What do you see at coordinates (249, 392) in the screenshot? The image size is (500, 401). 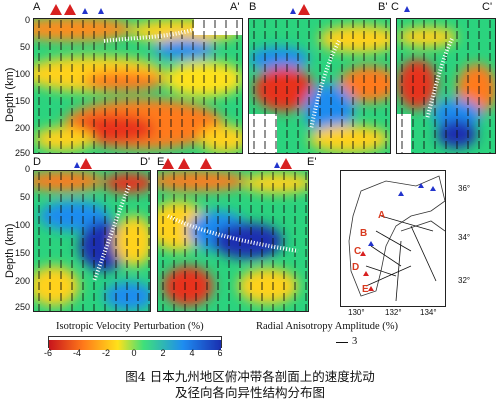 I see `figure-caption-line2: 及径向各向异性结构分布图` at bounding box center [249, 392].